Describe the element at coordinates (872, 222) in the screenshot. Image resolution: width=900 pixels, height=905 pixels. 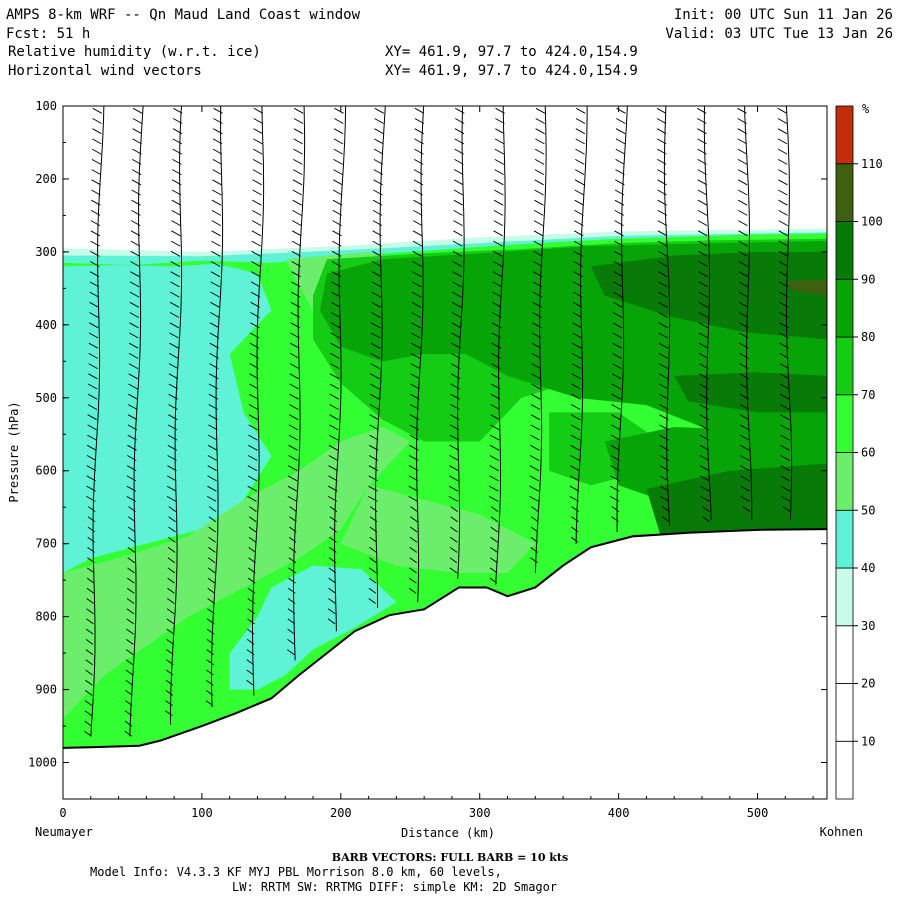
I see `colorbar-label: 100` at that location.